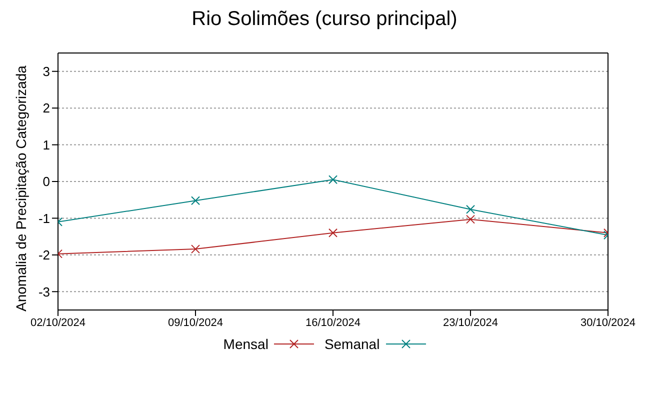  Describe the element at coordinates (20, 188) in the screenshot. I see `y-axis-title: Anomalia de Precipitação Categorizada` at that location.